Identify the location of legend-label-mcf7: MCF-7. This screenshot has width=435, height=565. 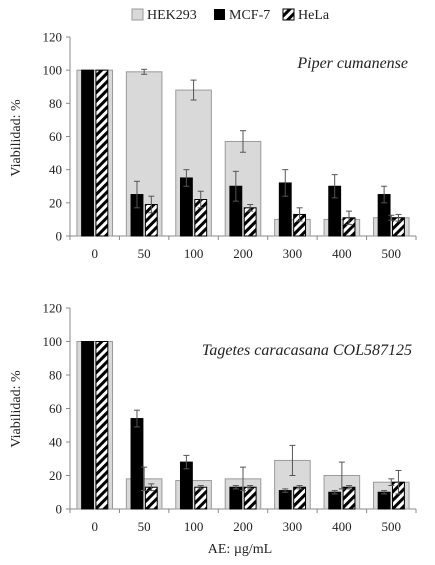
(249, 15).